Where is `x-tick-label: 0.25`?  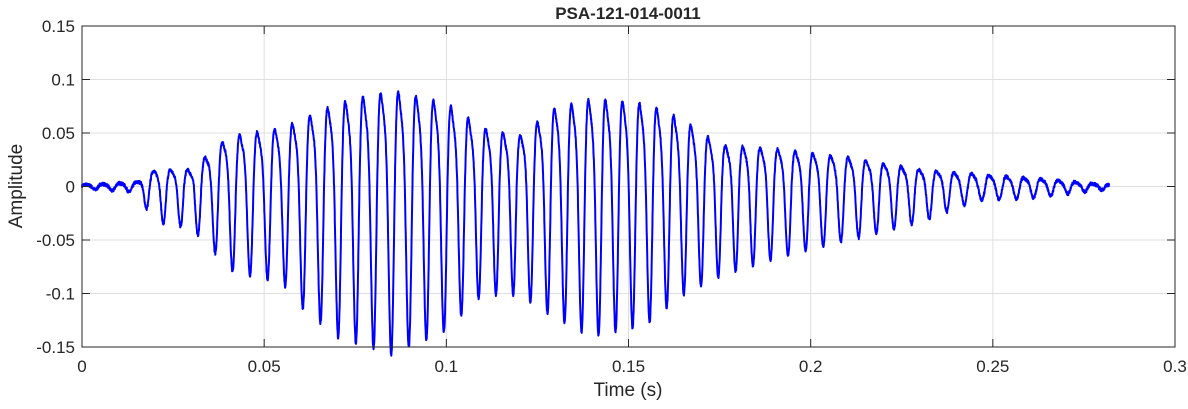
x-tick-label: 0.25 is located at coordinates (992, 366).